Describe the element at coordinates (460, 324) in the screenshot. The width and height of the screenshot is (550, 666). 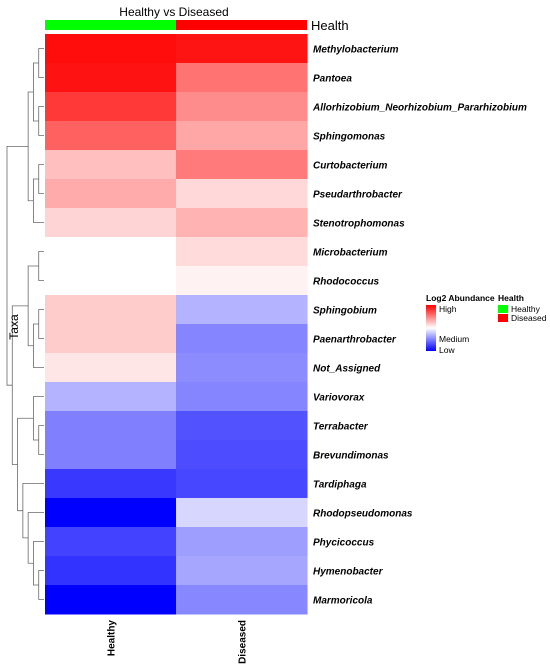
I see `color-scale-legend: Log2 Abundance High Medium Low` at that location.